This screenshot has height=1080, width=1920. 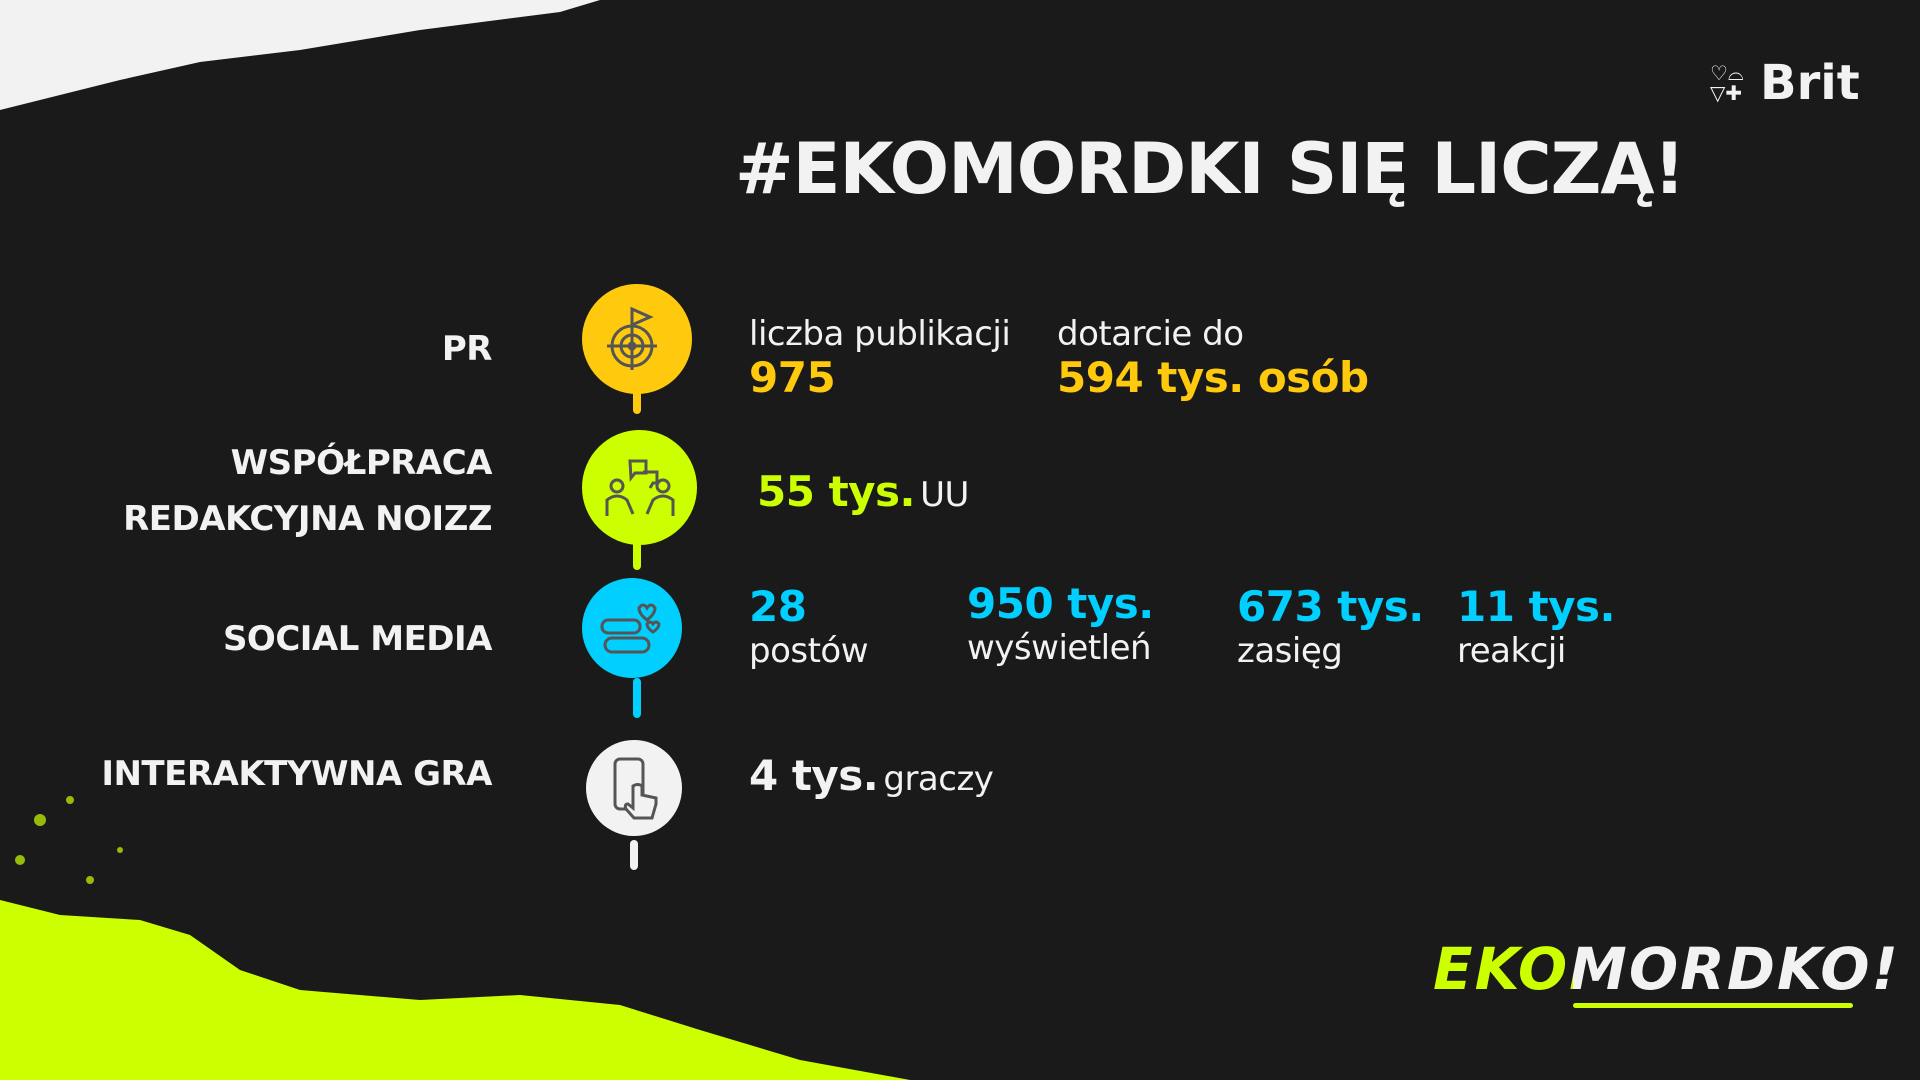 I want to click on stat-unique-users: 55 tys. UU, so click(x=863, y=496).